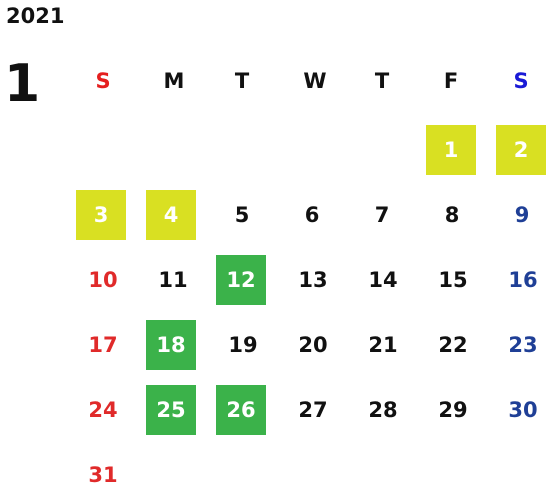  Describe the element at coordinates (241, 280) in the screenshot. I see `day-cell-12: 12` at that location.